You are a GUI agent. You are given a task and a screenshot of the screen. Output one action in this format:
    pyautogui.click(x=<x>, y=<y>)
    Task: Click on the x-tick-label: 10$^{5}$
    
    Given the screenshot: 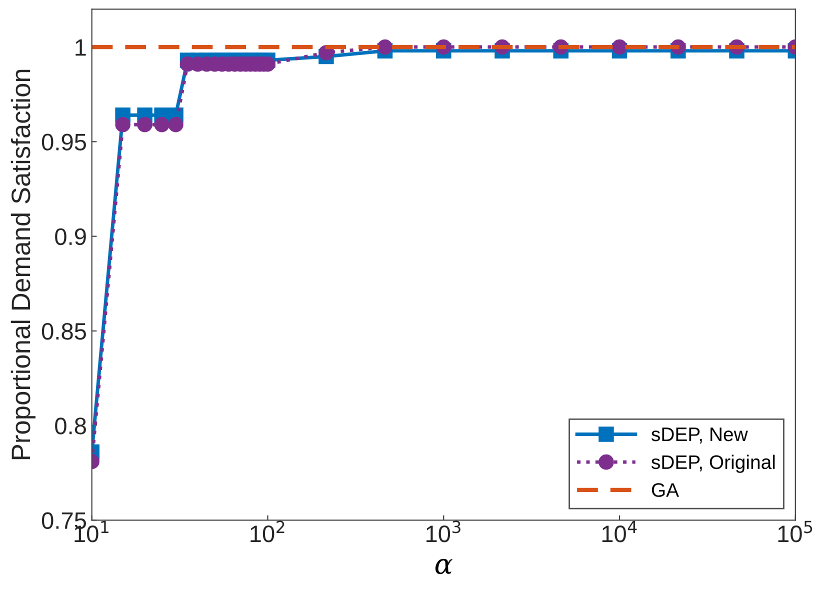 What is the action you would take?
    pyautogui.click(x=795, y=531)
    